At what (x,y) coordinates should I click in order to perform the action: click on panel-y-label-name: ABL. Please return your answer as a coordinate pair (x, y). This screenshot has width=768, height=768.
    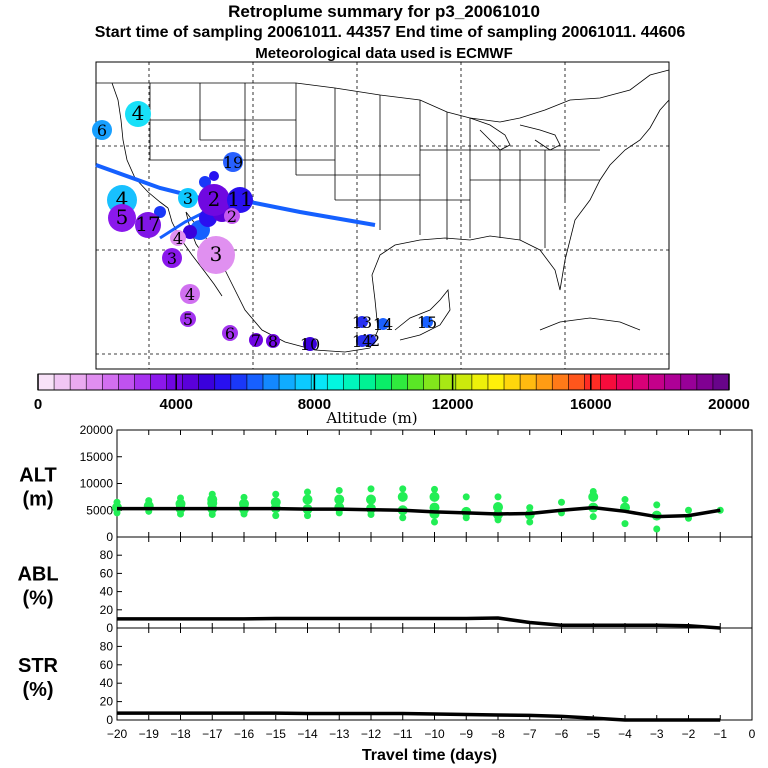
    Looking at the image, I should click on (37, 575).